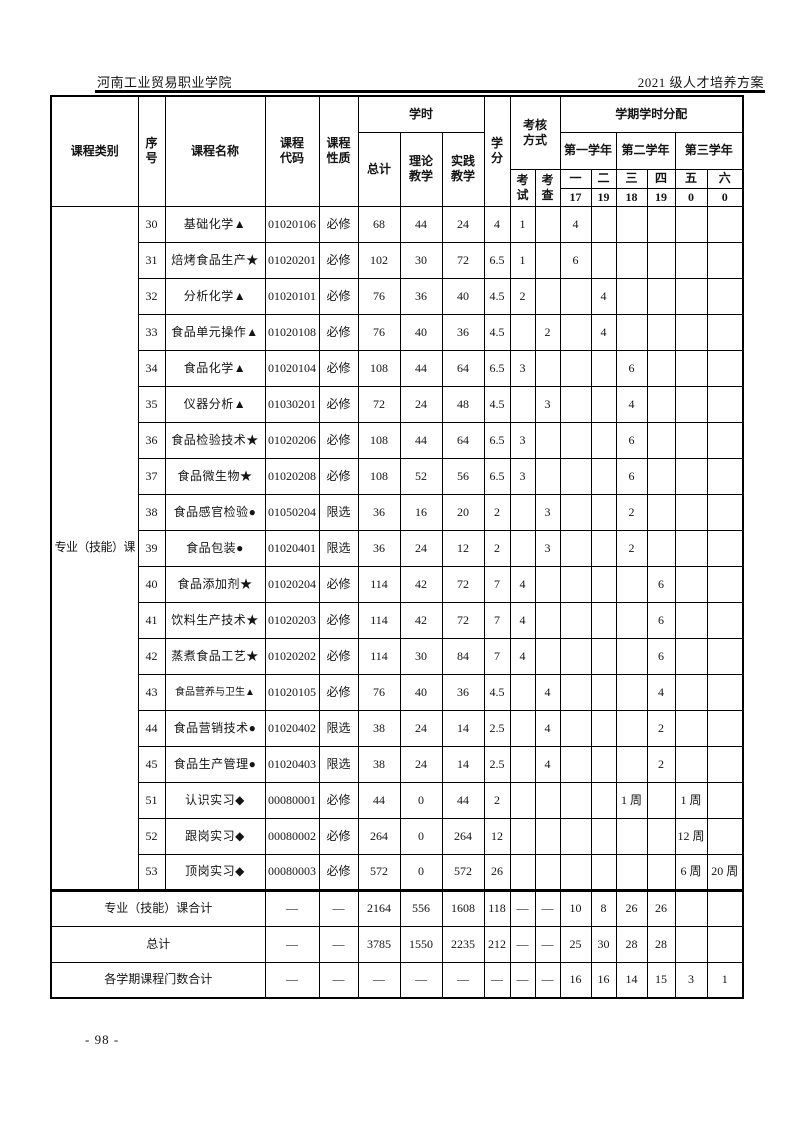  I want to click on summary-practice-cell: 2235, so click(463, 944).